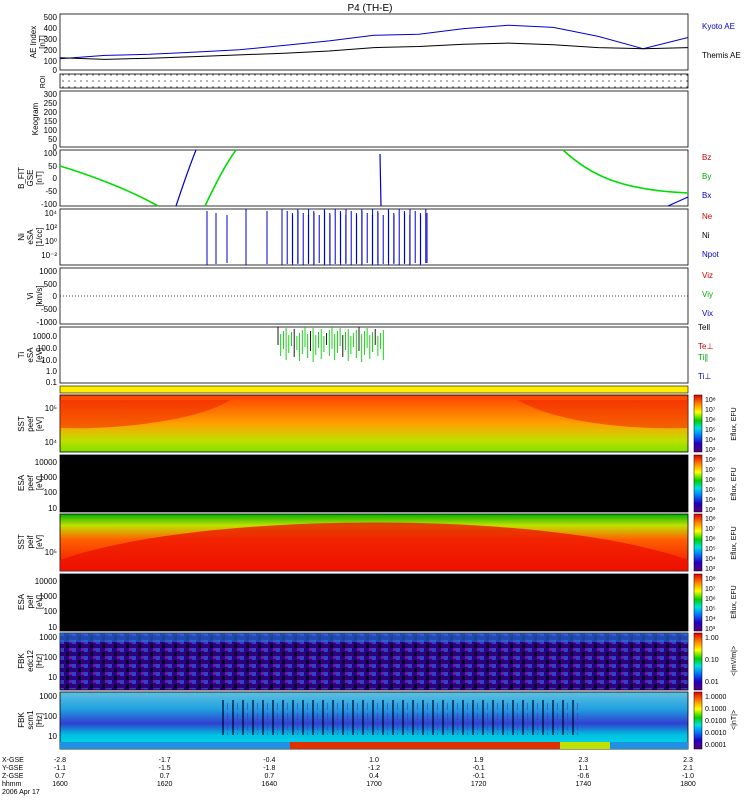 The height and width of the screenshot is (800, 750). Describe the element at coordinates (706, 176) in the screenshot. I see `legend-by: By` at that location.